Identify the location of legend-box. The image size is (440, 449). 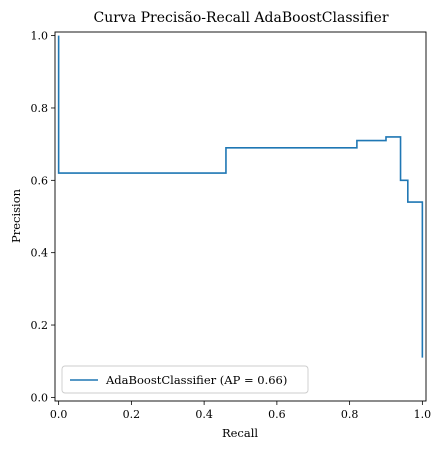
(185, 379).